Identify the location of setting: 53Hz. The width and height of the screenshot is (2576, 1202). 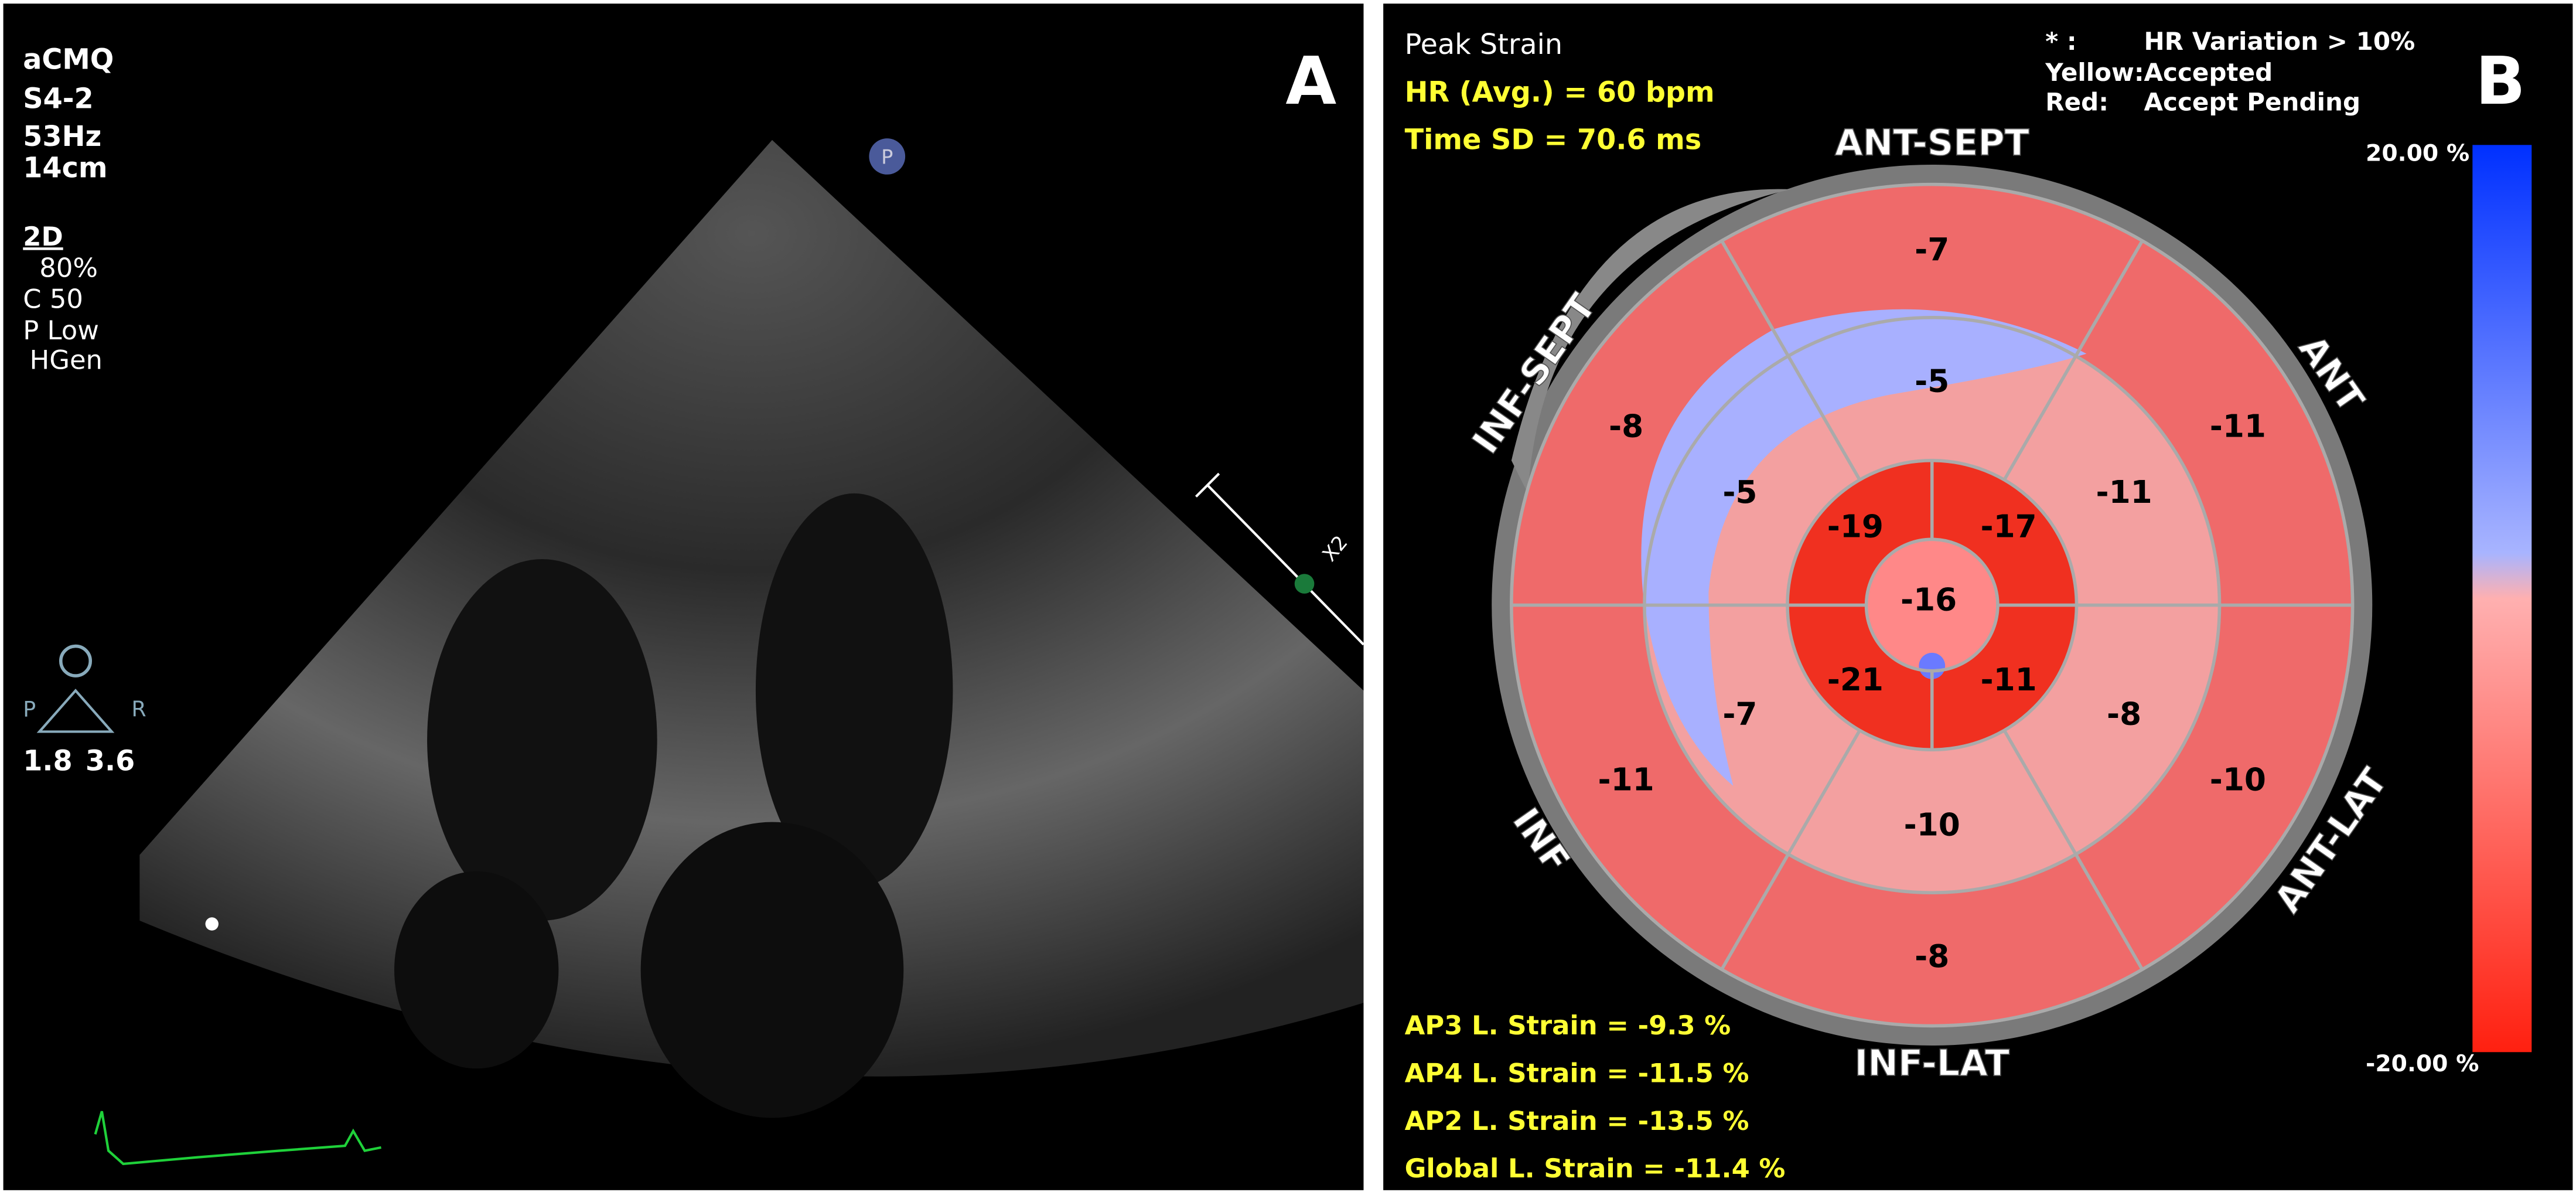
(62, 137).